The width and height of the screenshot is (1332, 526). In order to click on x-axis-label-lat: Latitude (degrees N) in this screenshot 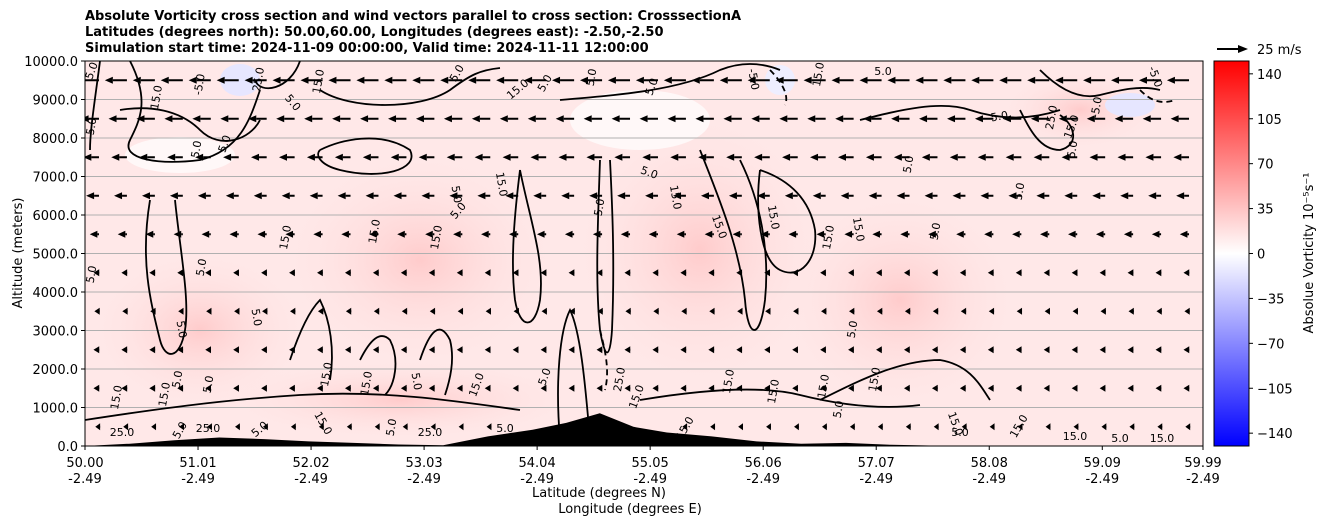, I will do `click(599, 493)`.